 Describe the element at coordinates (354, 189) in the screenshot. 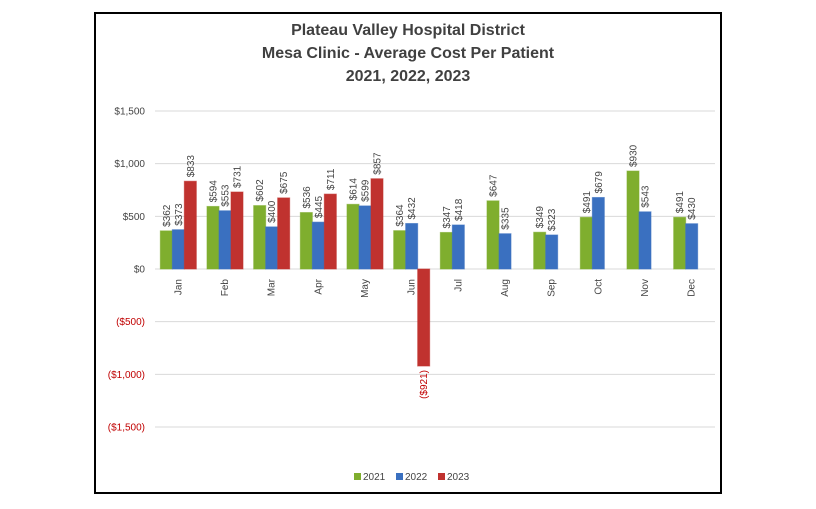

I see `data-label: $614` at that location.